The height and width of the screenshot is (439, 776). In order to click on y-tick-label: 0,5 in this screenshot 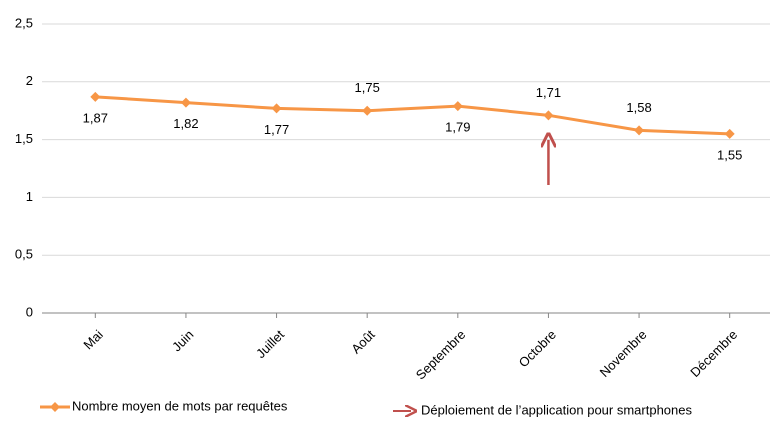, I will do `click(24, 254)`.